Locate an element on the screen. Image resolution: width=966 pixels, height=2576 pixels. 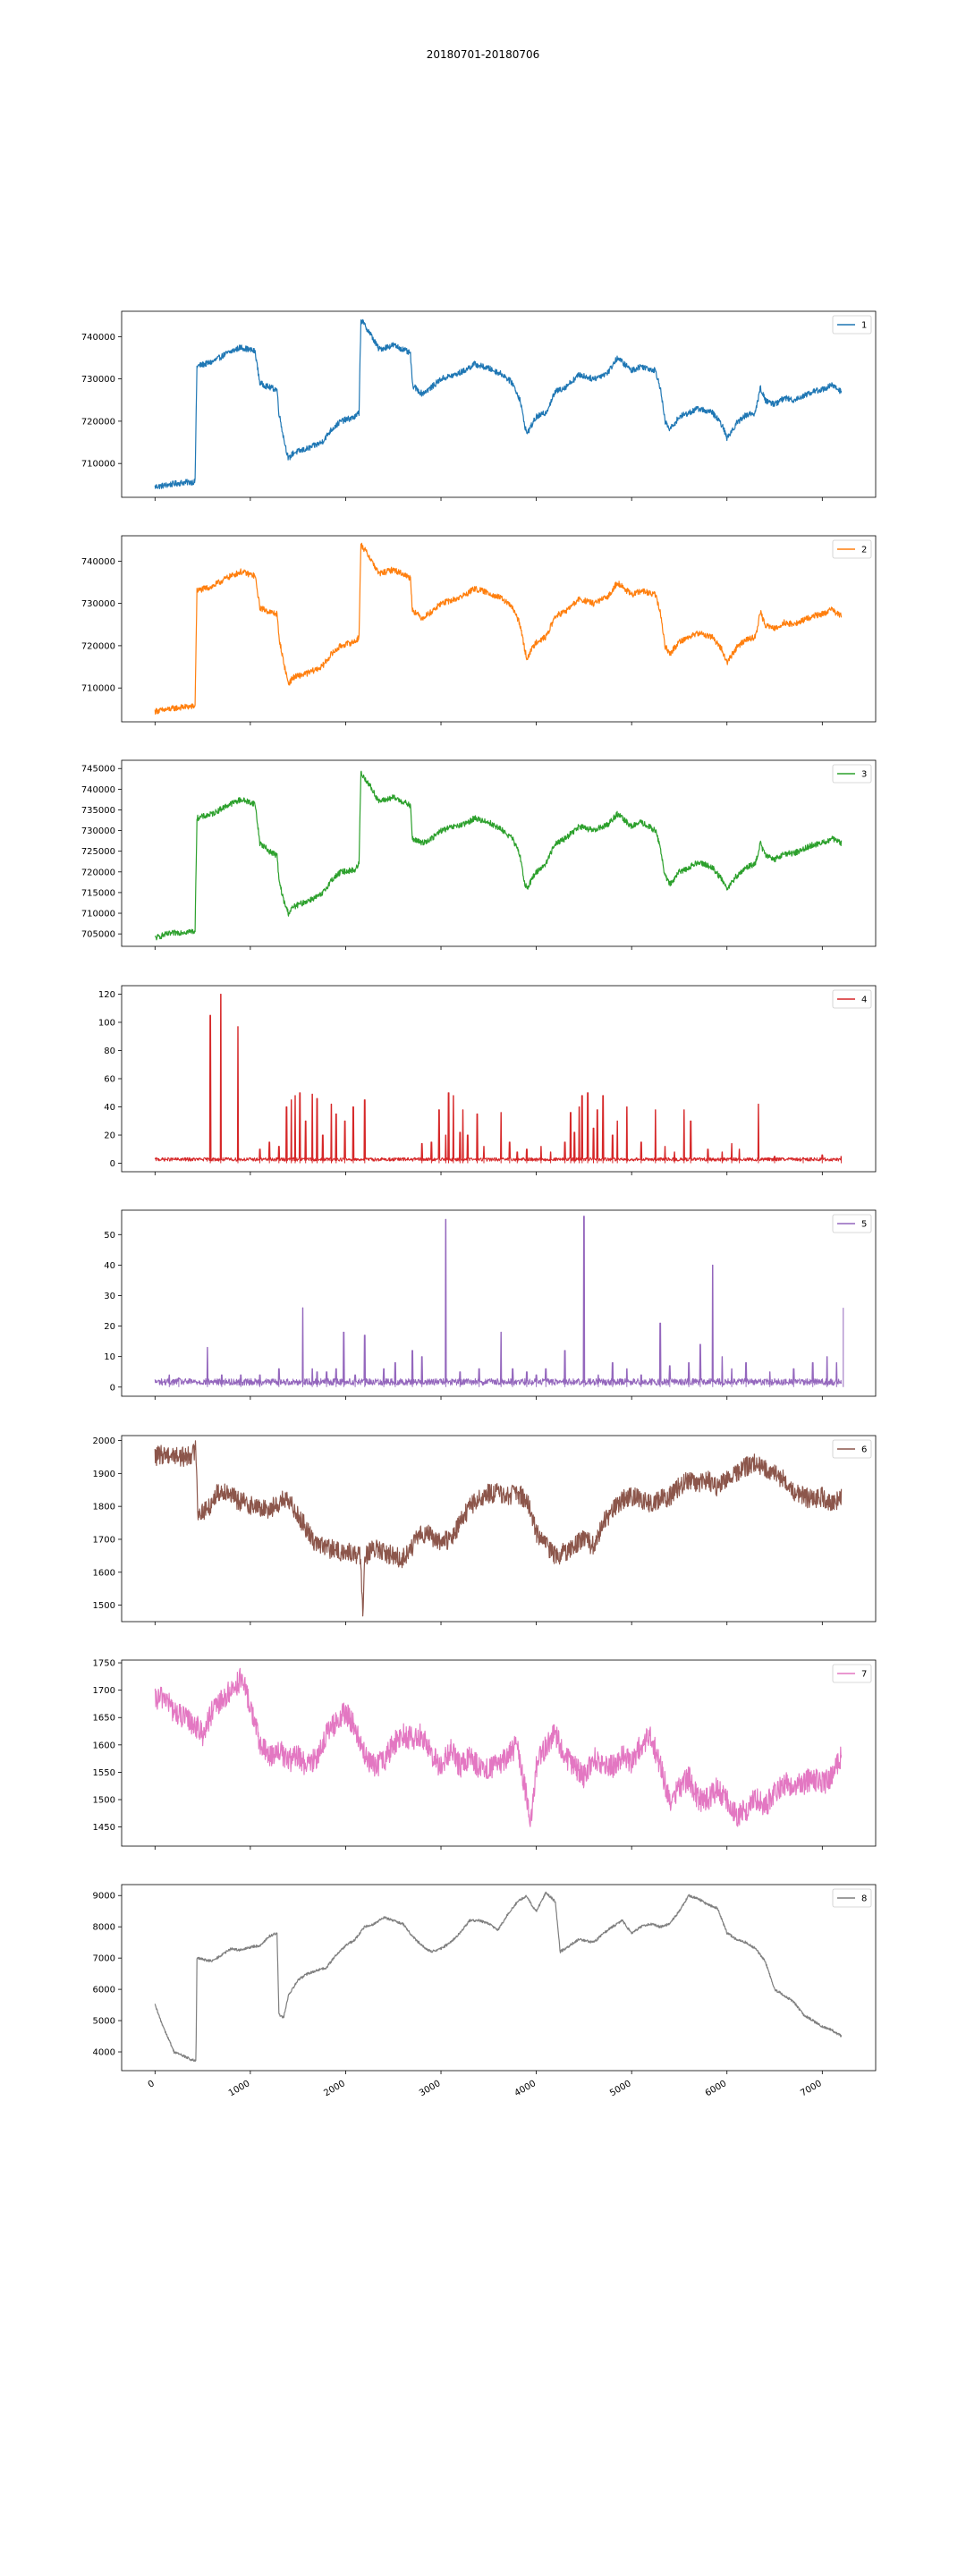
y-tick-label: 725000 is located at coordinates (98, 852).